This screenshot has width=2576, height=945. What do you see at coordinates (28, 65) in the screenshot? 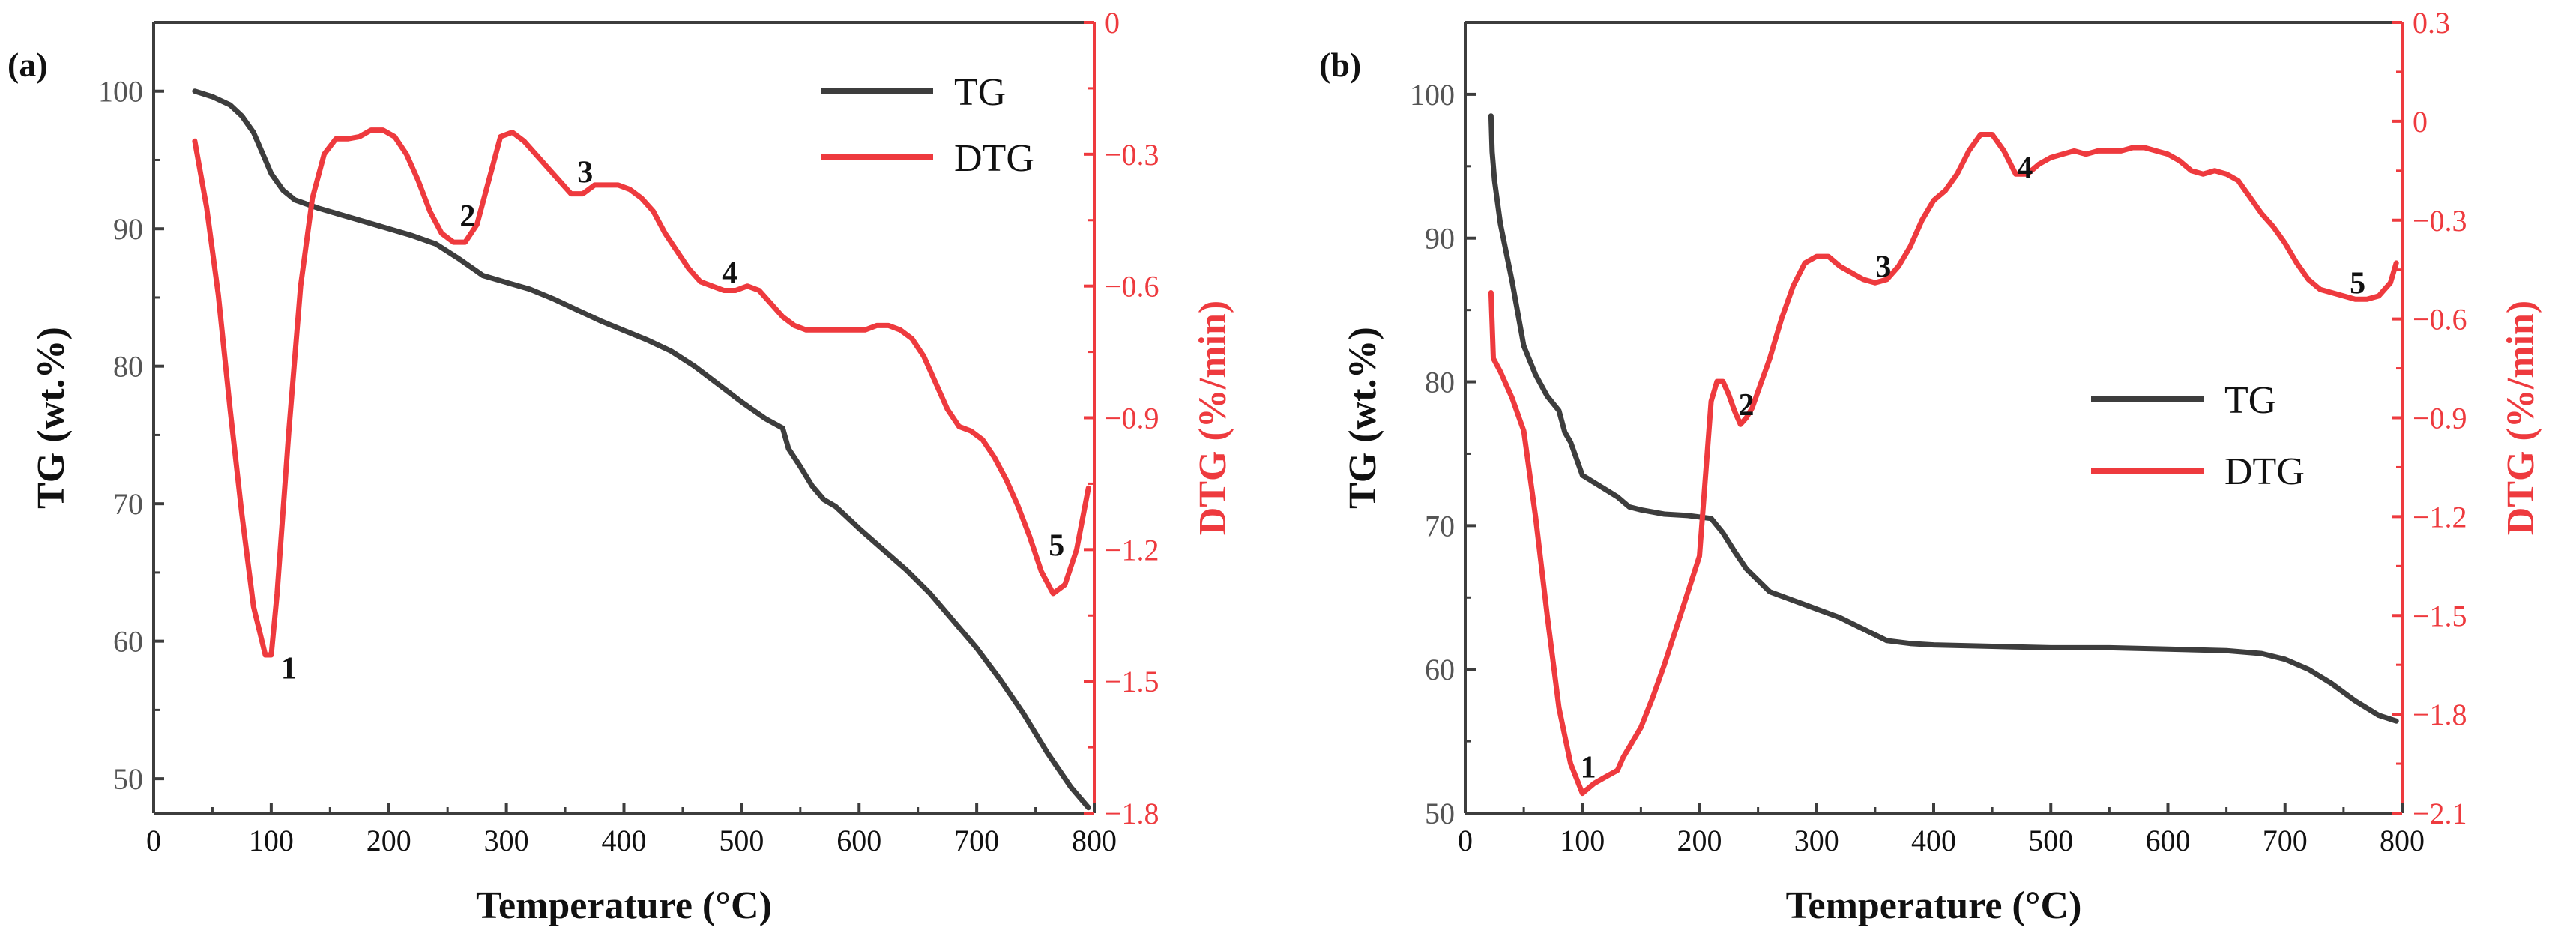
I see `panel-label: (a)` at bounding box center [28, 65].